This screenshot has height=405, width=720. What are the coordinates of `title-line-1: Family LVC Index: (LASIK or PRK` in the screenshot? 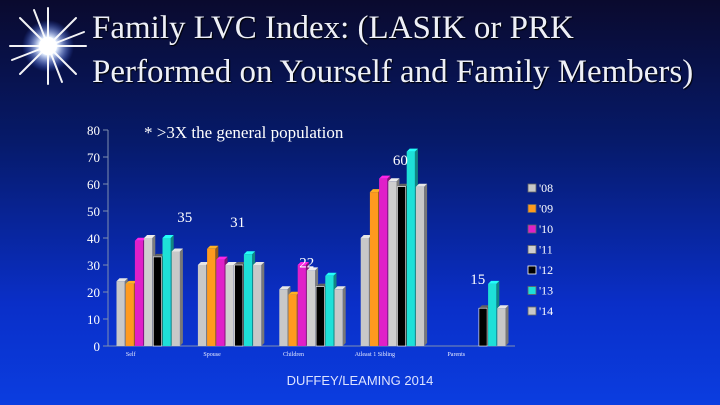 It's located at (333, 28).